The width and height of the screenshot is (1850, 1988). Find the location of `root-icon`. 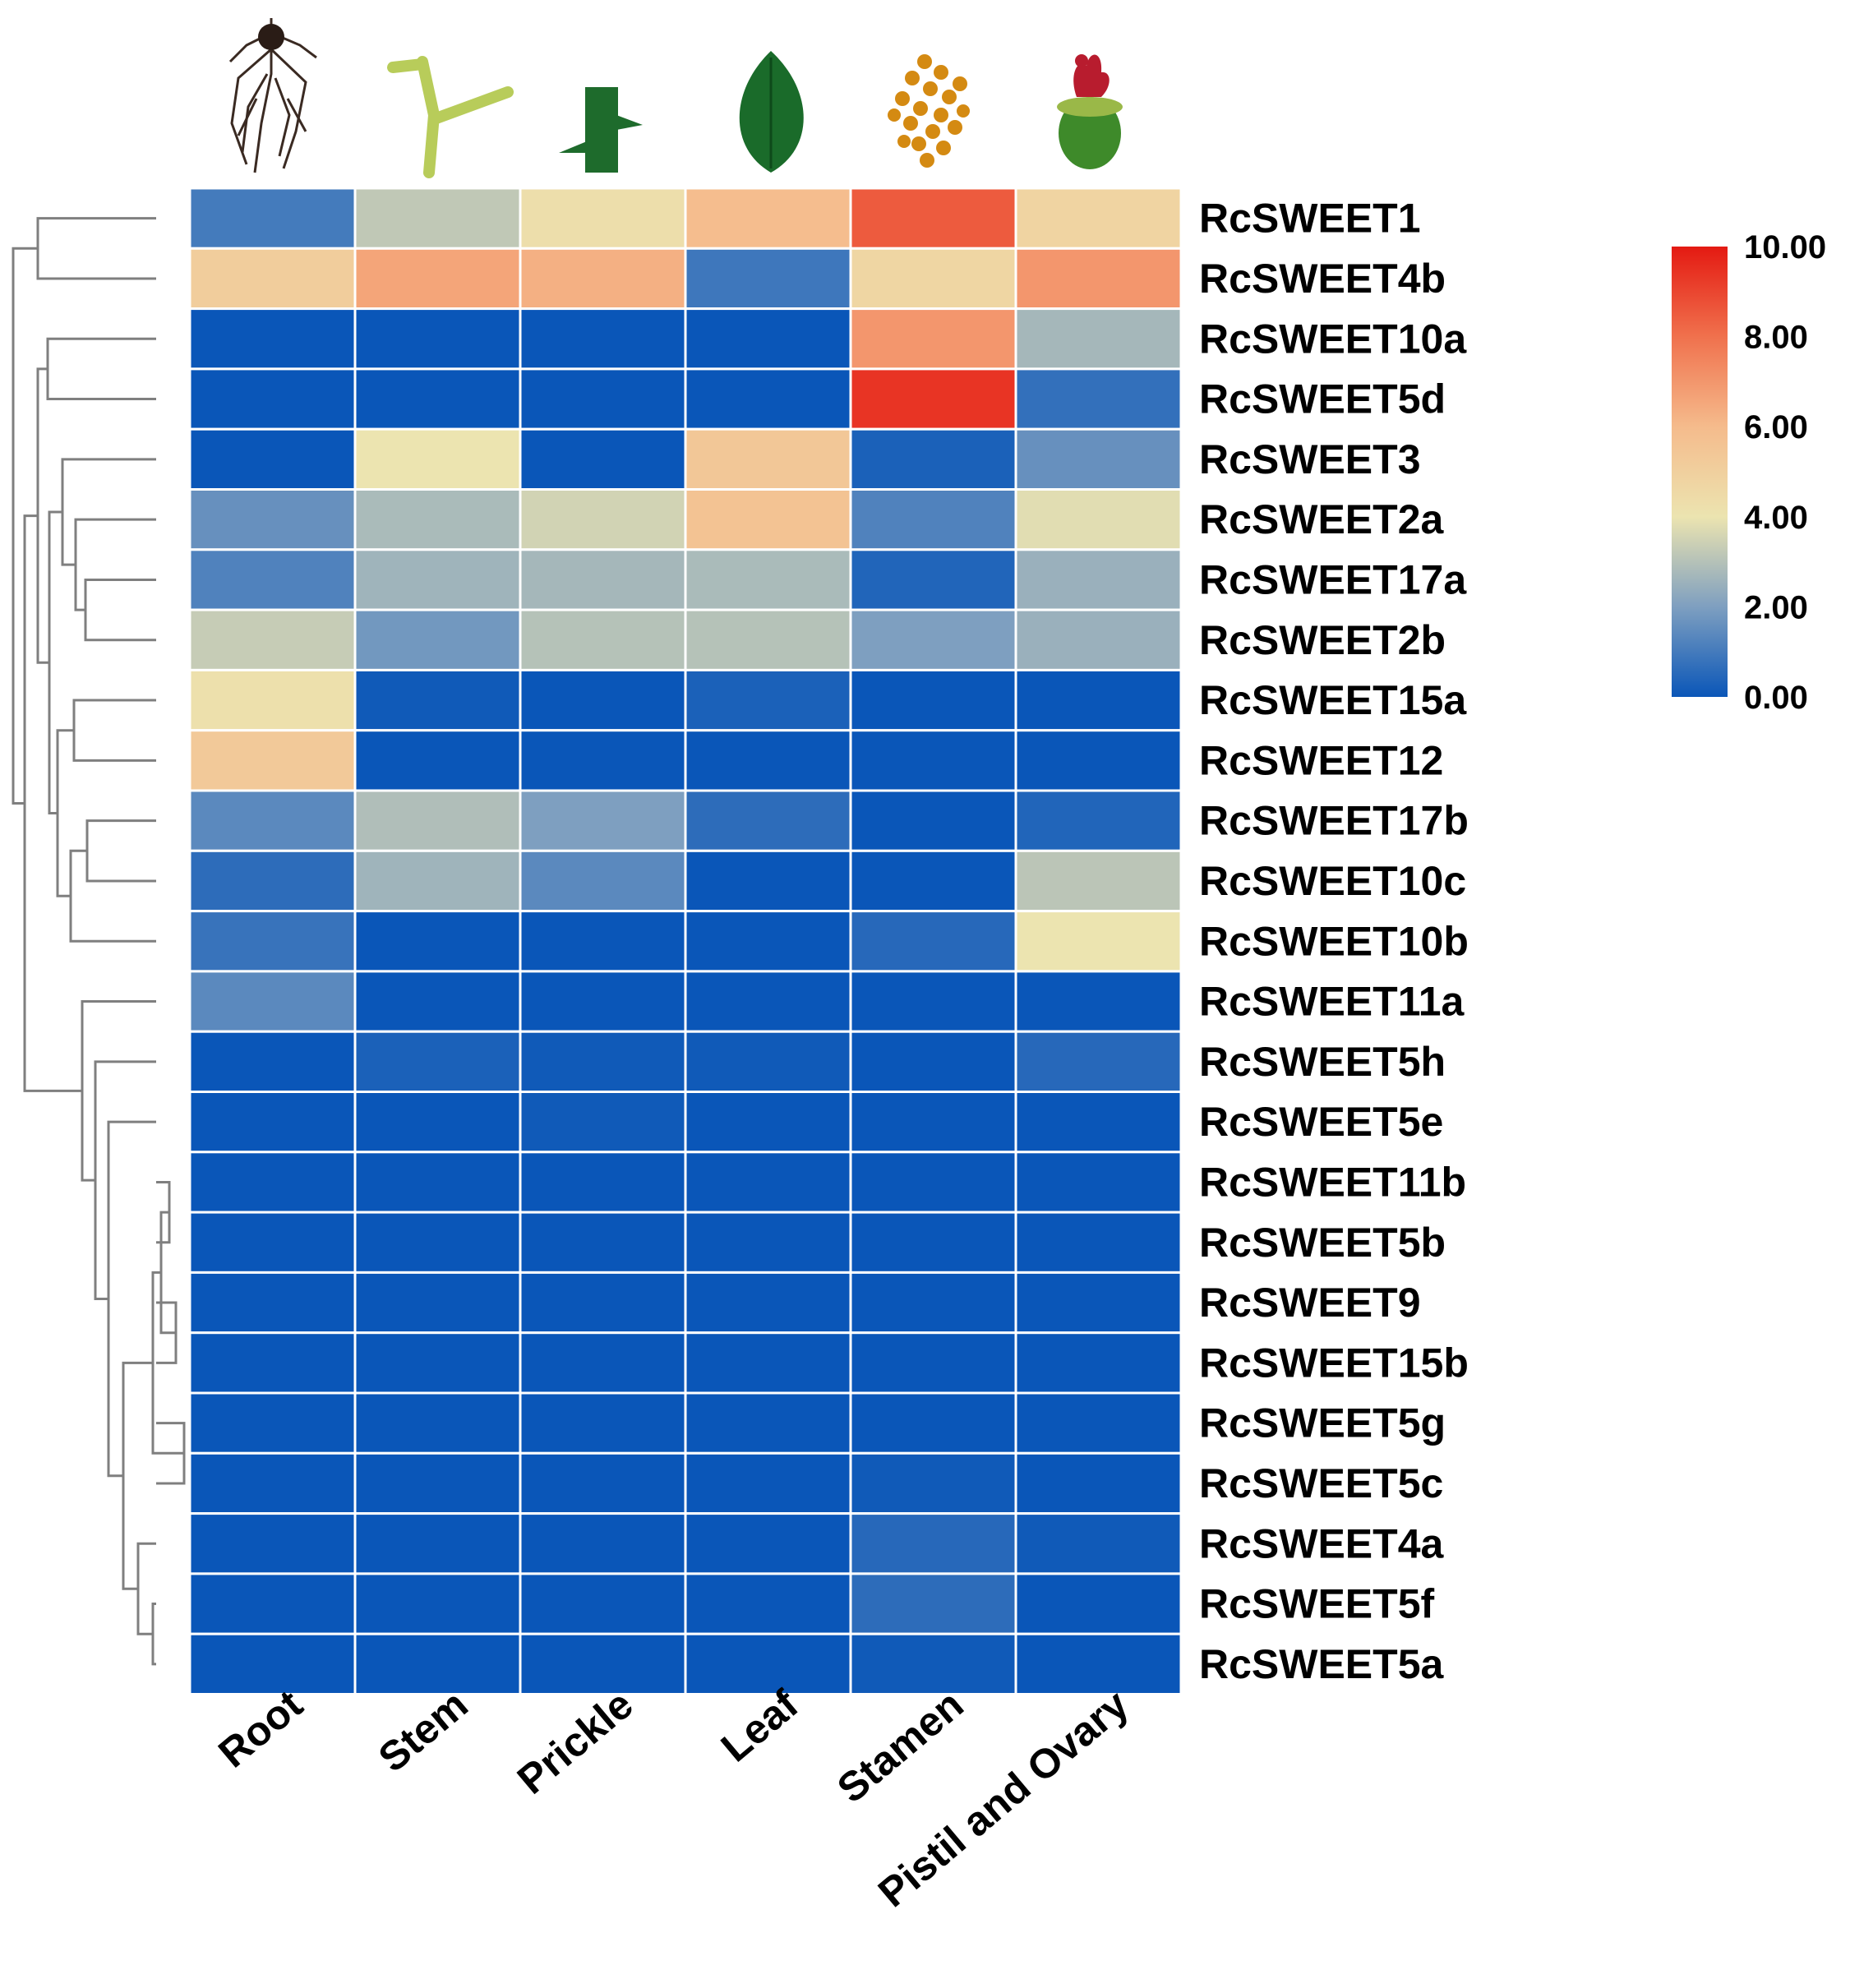

root-icon is located at coordinates (272, 95).